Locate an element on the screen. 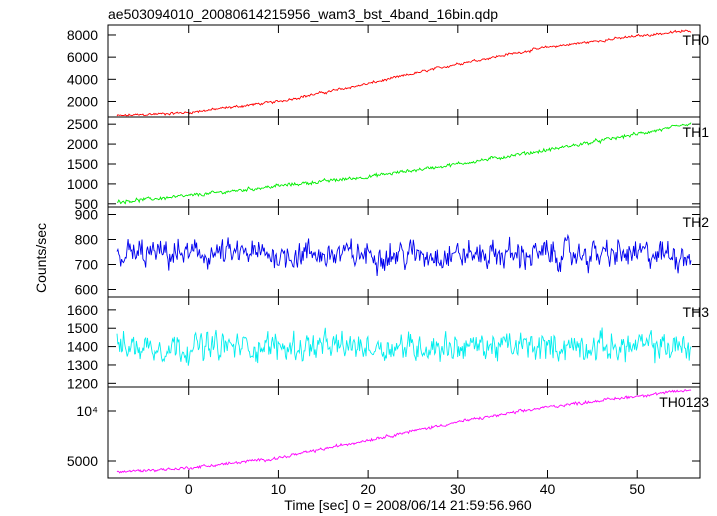  series-line-th1 is located at coordinates (404, 163).